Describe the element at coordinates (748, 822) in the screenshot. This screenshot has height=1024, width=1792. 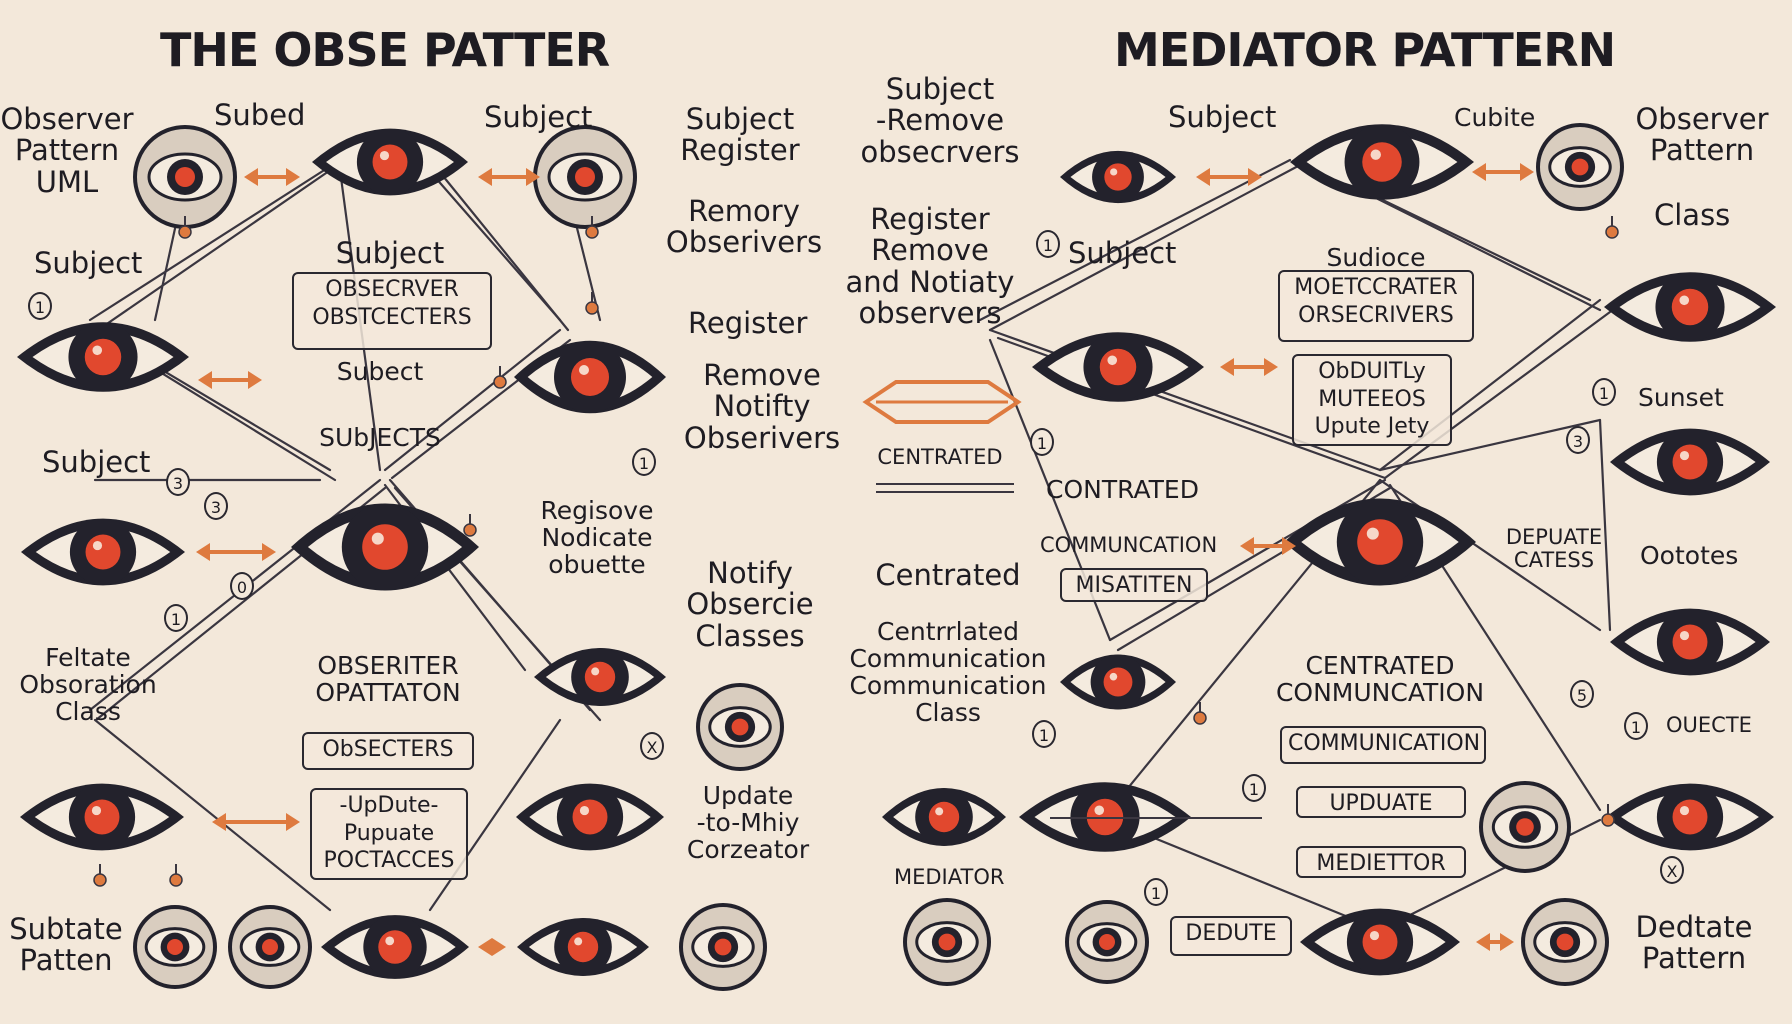
I see `label-update-to-mny: Update -to-Mhiy Corzeator` at that location.